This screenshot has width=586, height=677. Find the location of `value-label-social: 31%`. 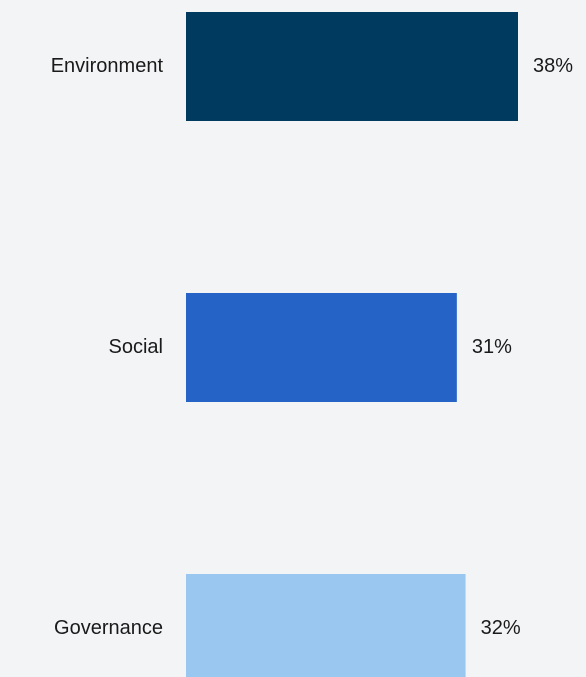

value-label-social: 31% is located at coordinates (492, 347).